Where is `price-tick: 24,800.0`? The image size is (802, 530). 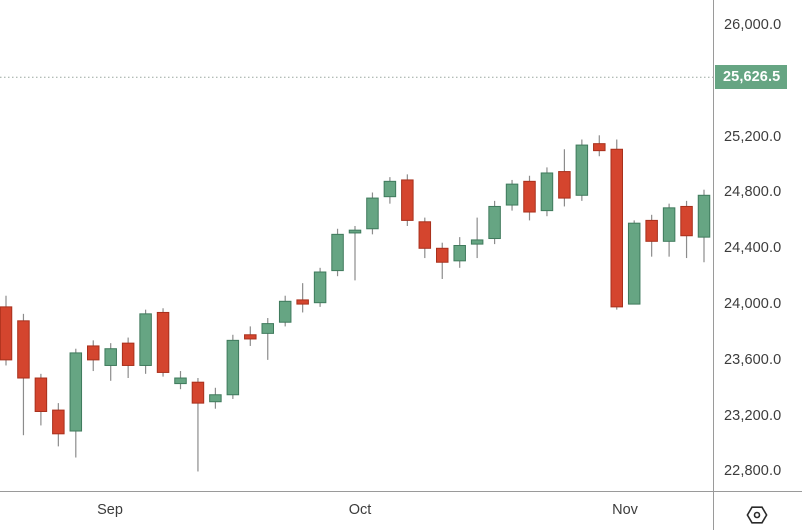
price-tick: 24,800.0 is located at coordinates (753, 192).